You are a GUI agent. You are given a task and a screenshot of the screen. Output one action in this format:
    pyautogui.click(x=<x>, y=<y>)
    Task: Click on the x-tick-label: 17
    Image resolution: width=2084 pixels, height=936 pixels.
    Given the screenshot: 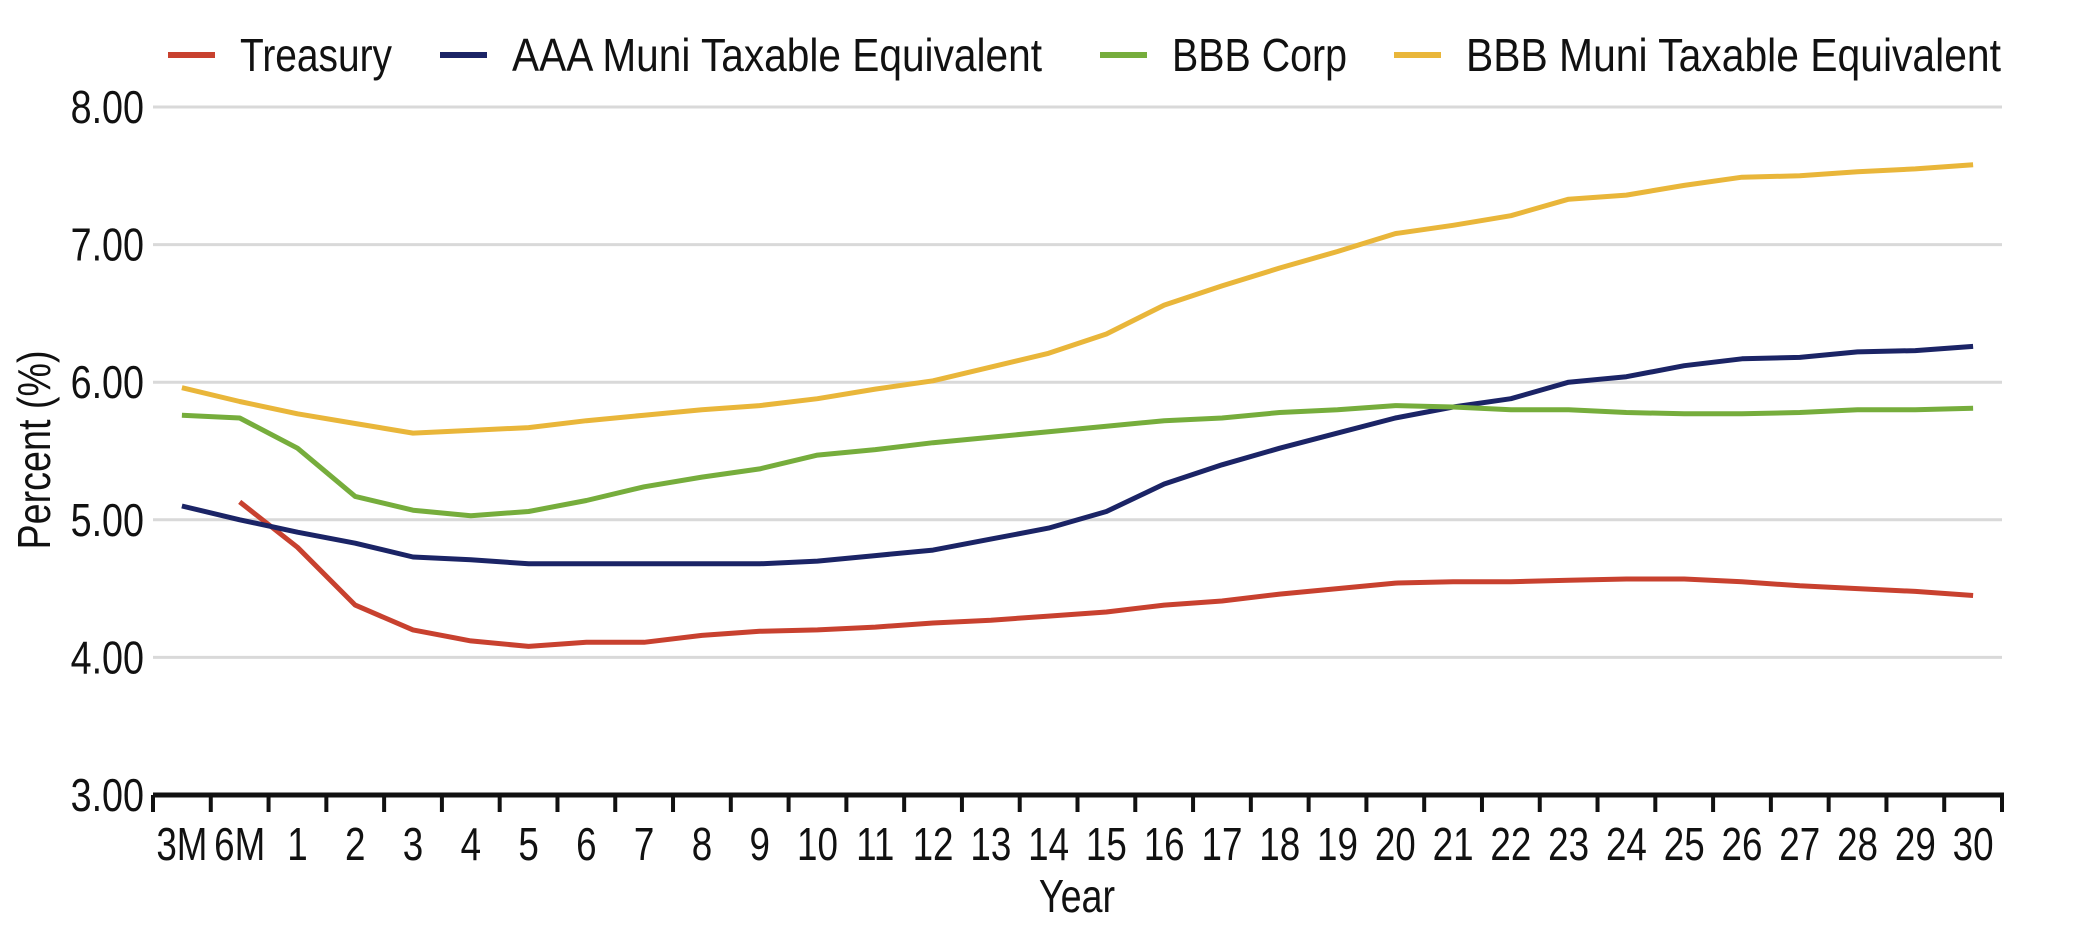 What is the action you would take?
    pyautogui.click(x=1221, y=844)
    